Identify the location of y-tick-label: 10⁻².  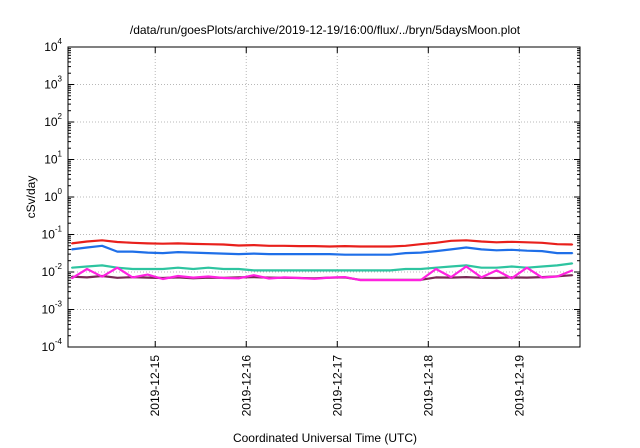
(52, 270).